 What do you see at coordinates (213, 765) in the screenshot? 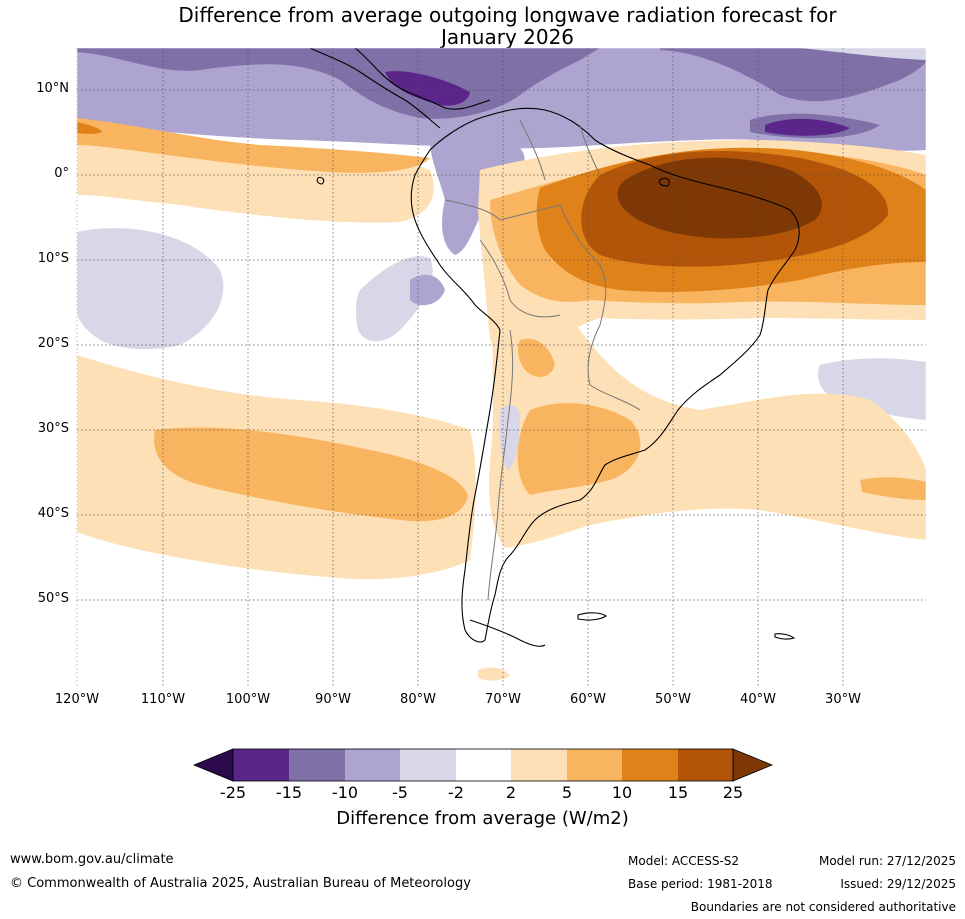
I see `colorbar-extend-low` at bounding box center [213, 765].